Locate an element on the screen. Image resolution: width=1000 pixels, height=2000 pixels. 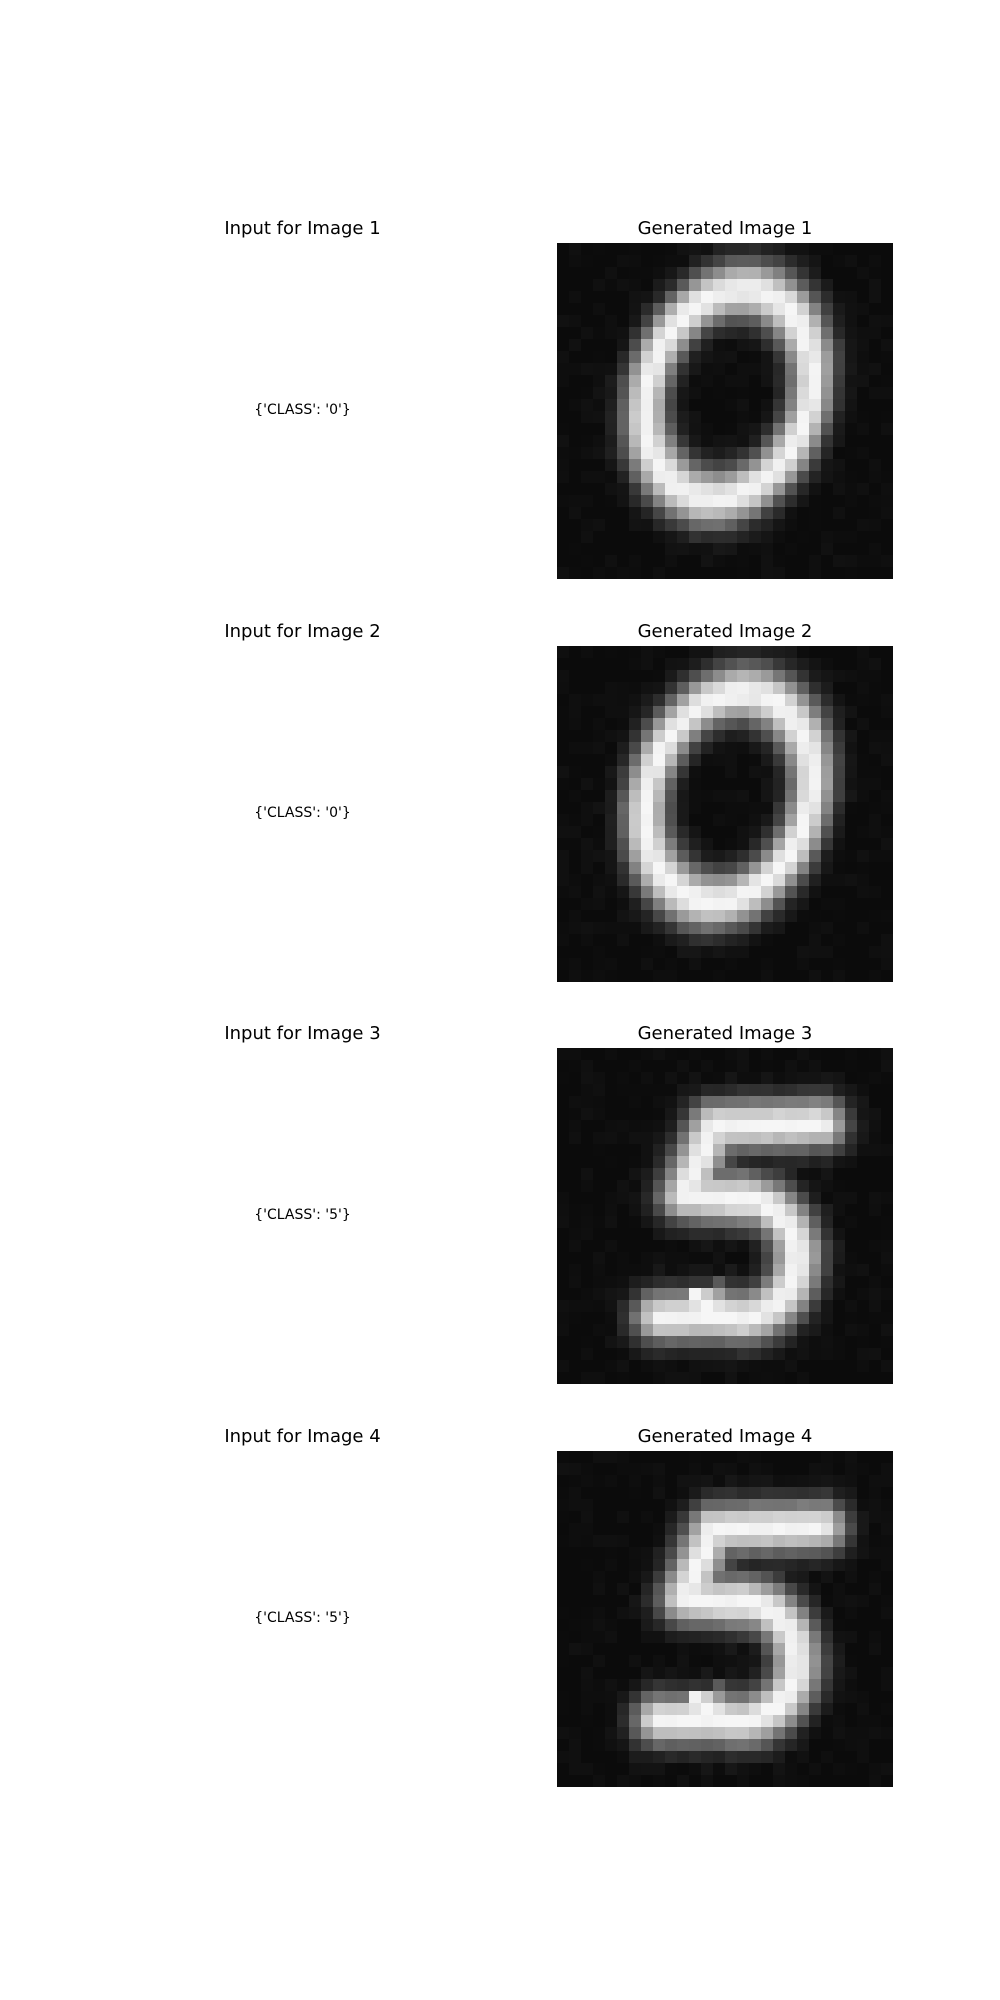
input-title: Input for Image 2 is located at coordinates (302, 631).